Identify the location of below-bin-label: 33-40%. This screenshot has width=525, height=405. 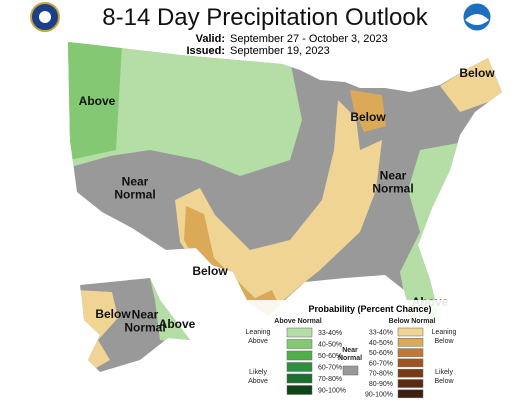
(381, 333).